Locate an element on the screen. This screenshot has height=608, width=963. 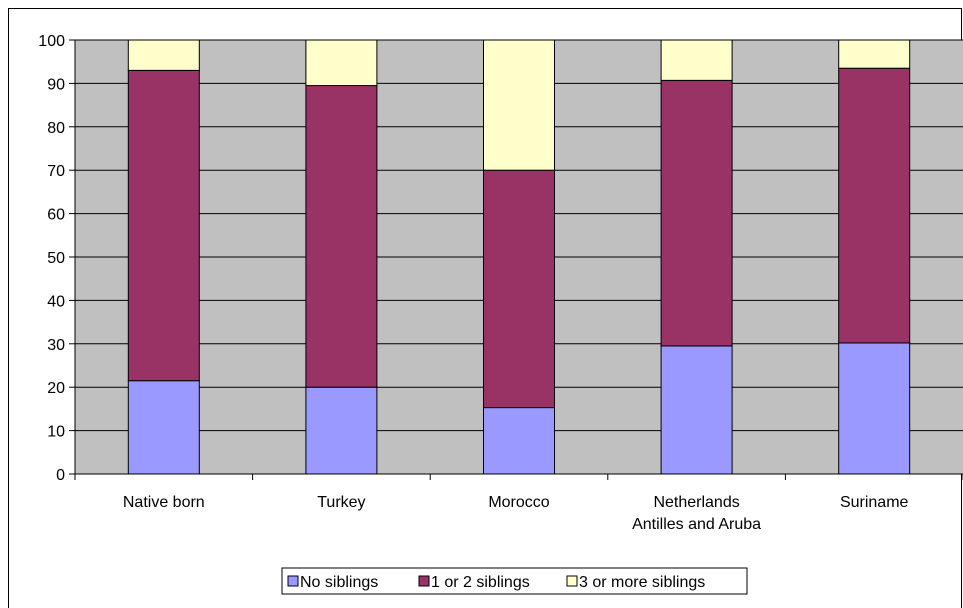
legend-label: 3 or more siblings is located at coordinates (642, 582).